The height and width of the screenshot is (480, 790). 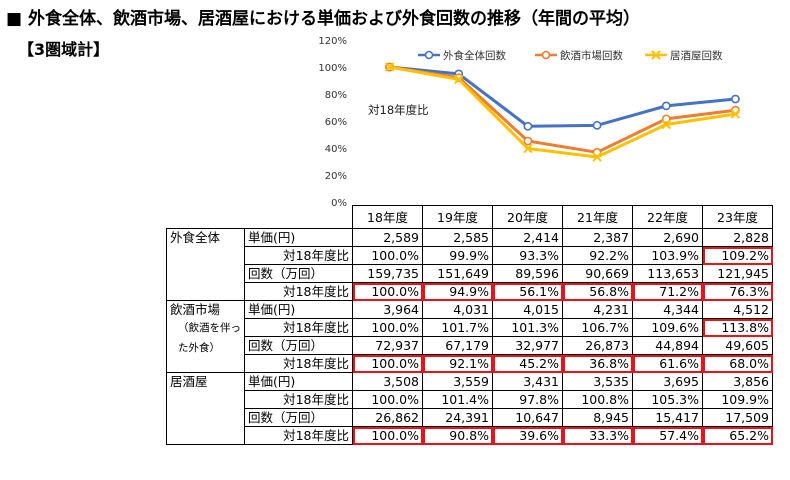 What do you see at coordinates (457, 291) in the screenshot?
I see `ratio-cell: 94.9%` at bounding box center [457, 291].